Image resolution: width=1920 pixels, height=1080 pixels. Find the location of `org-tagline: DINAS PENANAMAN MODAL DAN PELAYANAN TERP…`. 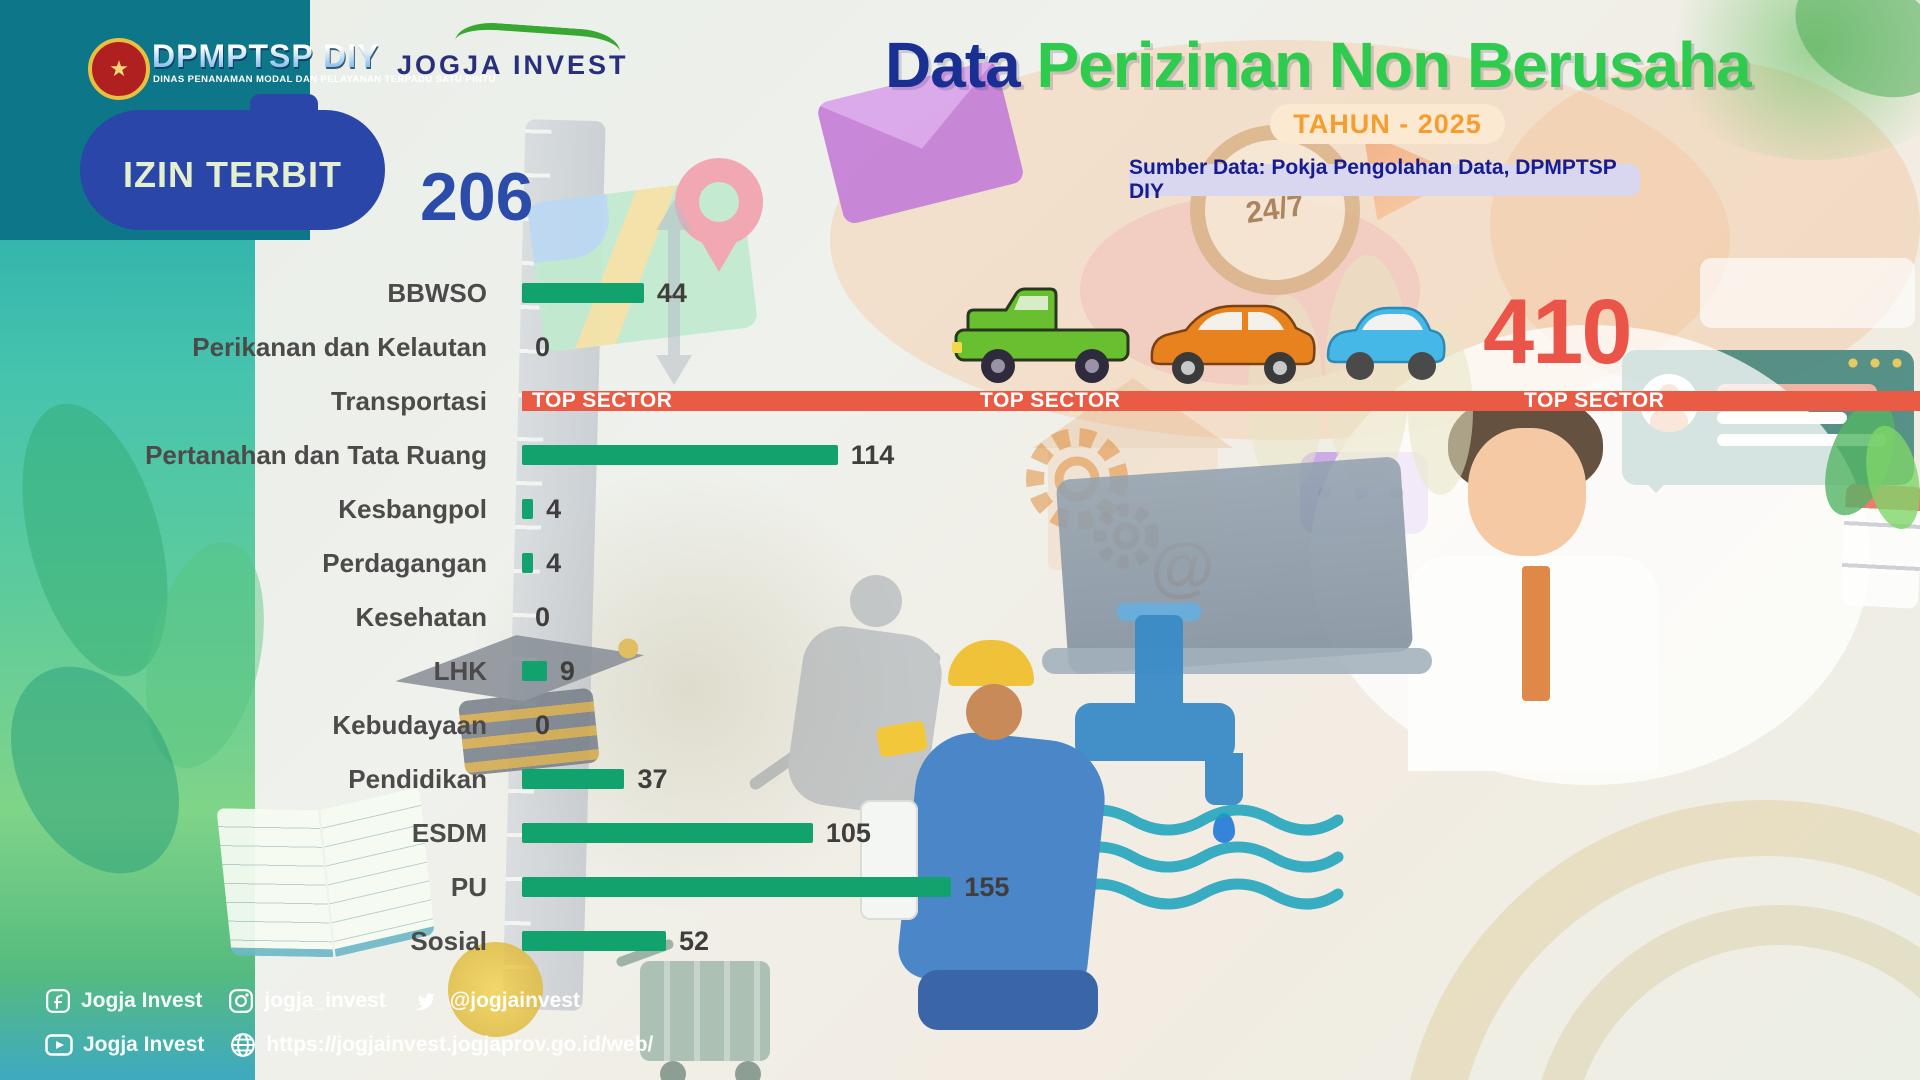

org-tagline: DINAS PENANAMAN MODAL DAN PELAYANAN TERP… is located at coordinates (324, 79).